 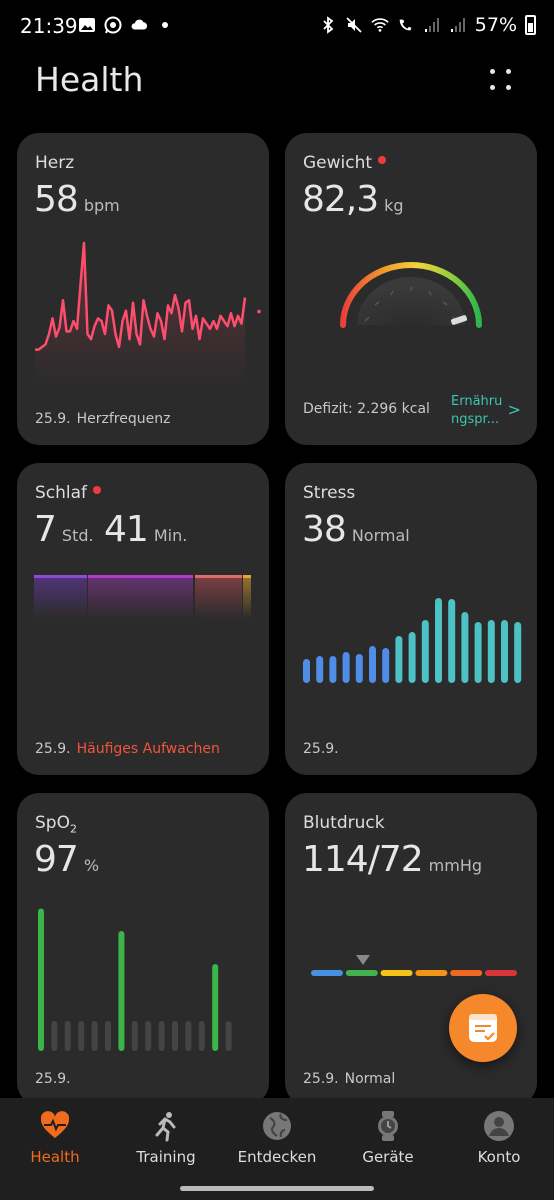 I want to click on indicator-triangle-icon, so click(x=363, y=960).